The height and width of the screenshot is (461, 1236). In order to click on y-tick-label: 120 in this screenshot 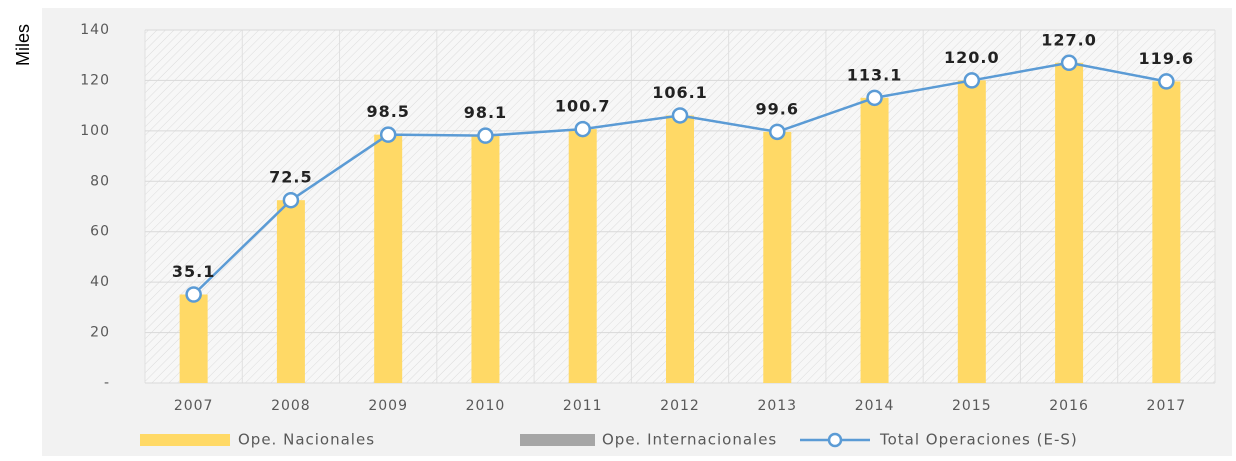, I will do `click(95, 80)`.